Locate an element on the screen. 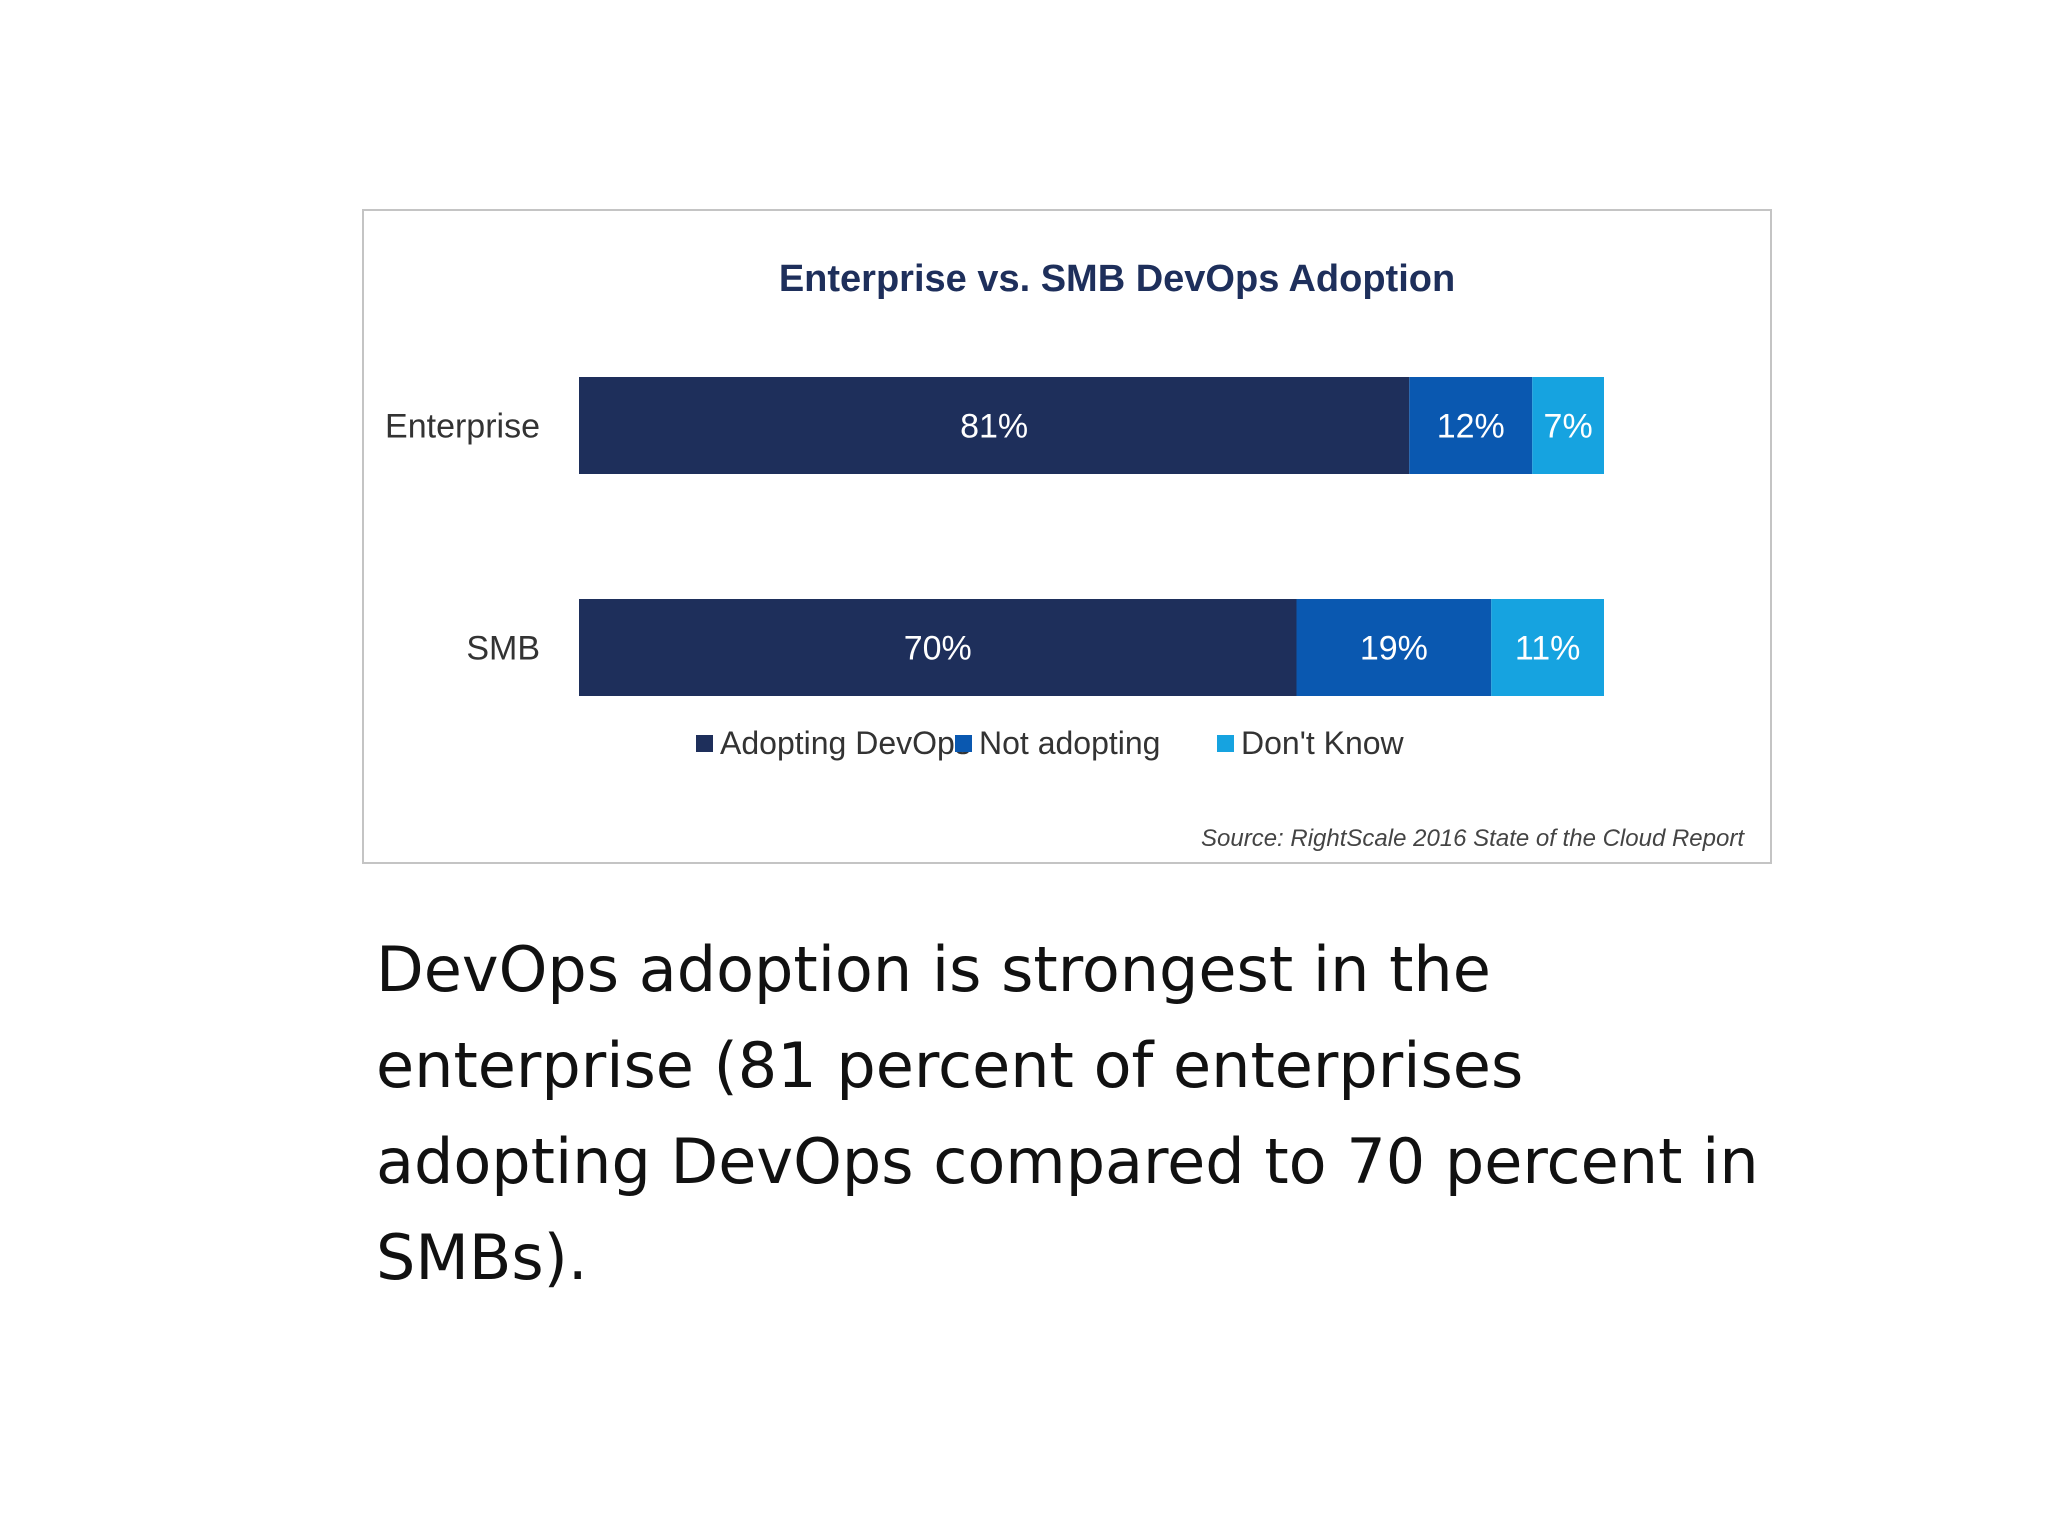 Image resolution: width=2048 pixels, height=1536 pixels. data-label-smb-don-t-know: 11% is located at coordinates (1548, 649).